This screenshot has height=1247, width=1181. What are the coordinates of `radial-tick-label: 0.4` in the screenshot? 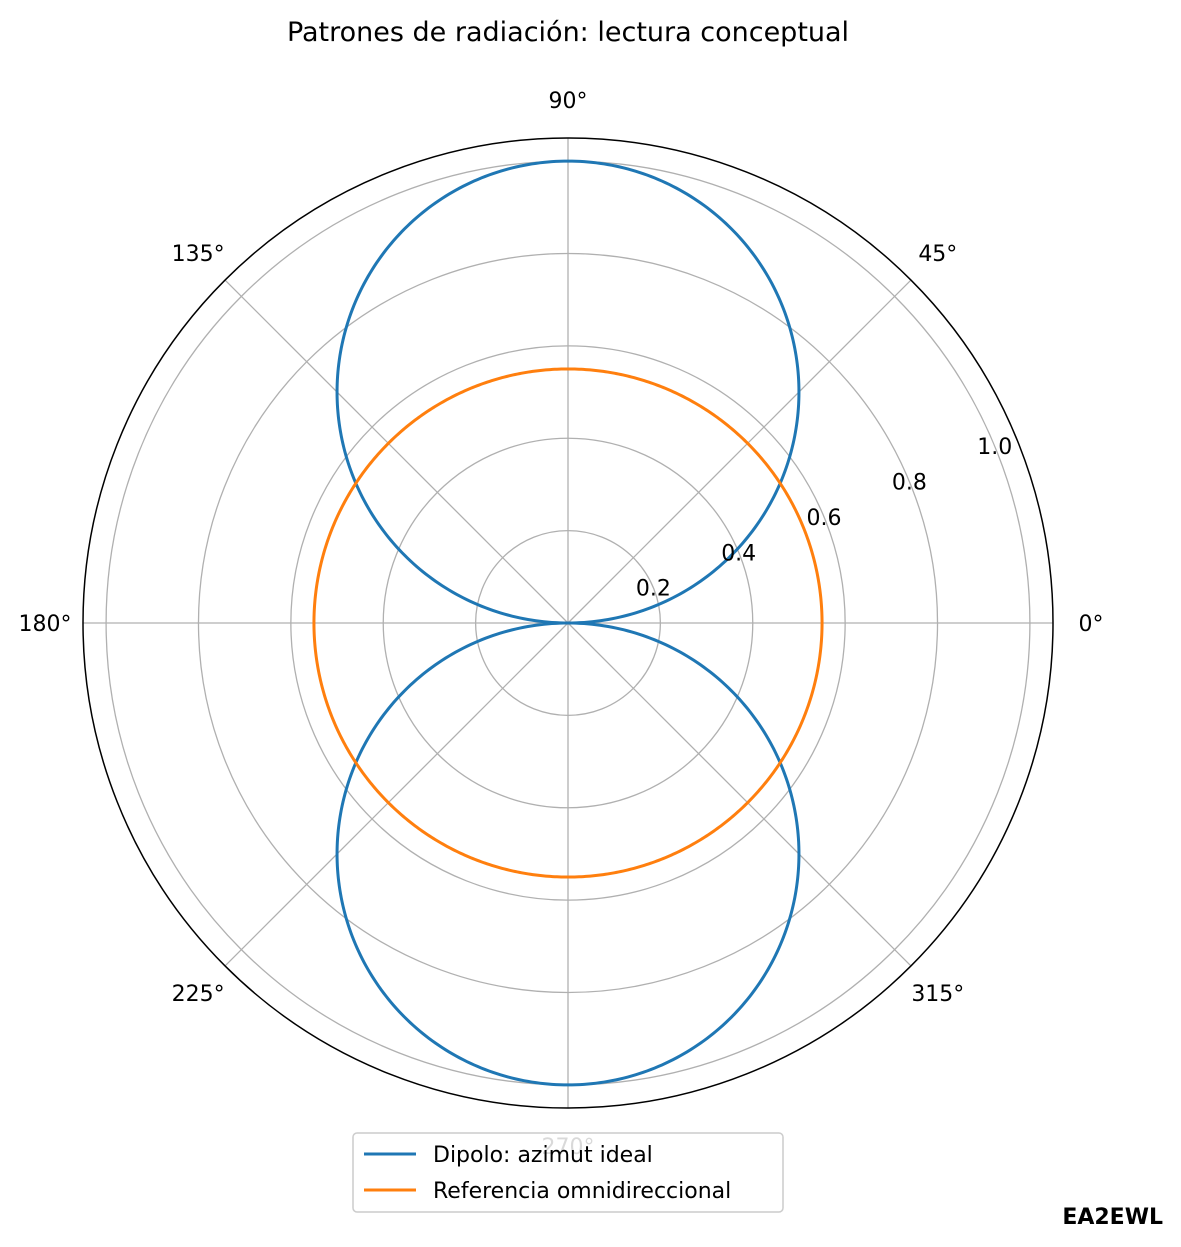 It's located at (738, 553).